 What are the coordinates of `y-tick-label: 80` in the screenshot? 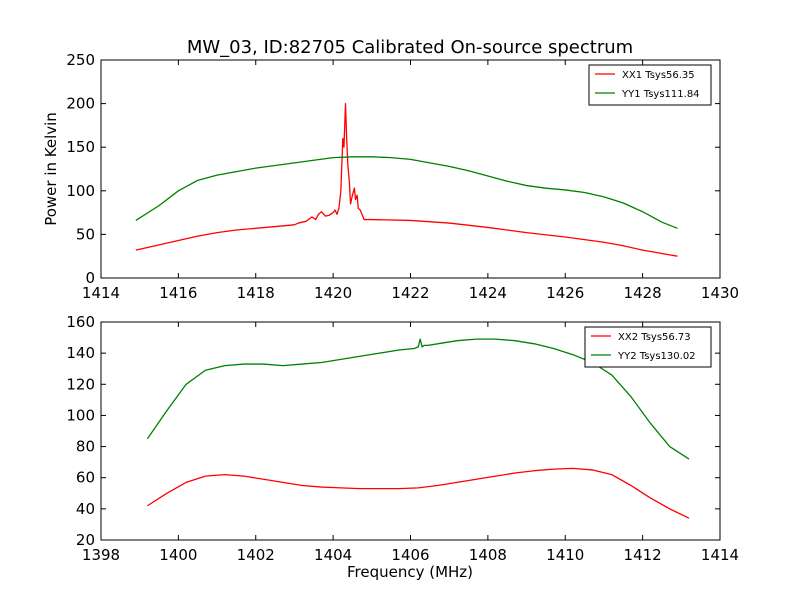 It's located at (85, 447).